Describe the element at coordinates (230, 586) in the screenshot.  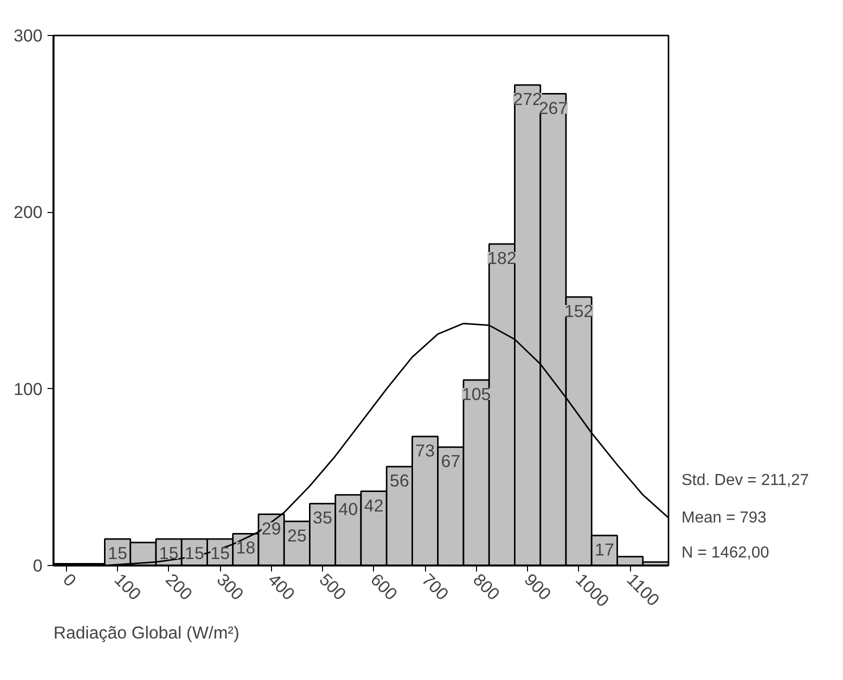
I see `x-tick-label: 300` at that location.